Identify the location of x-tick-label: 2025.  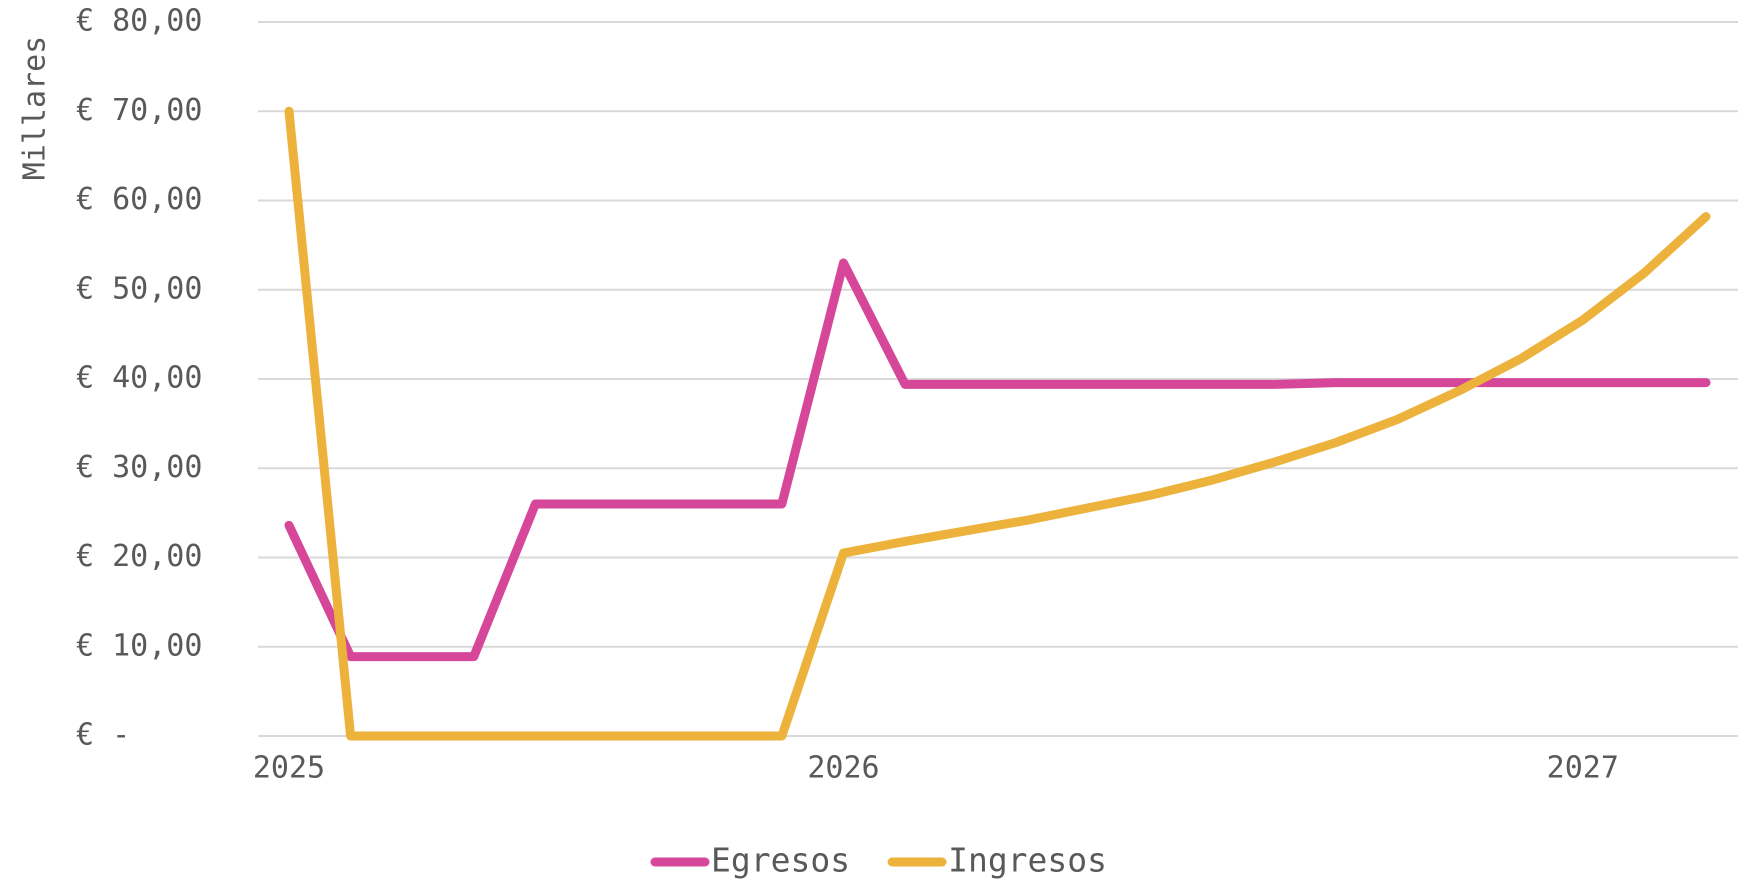
(289, 768).